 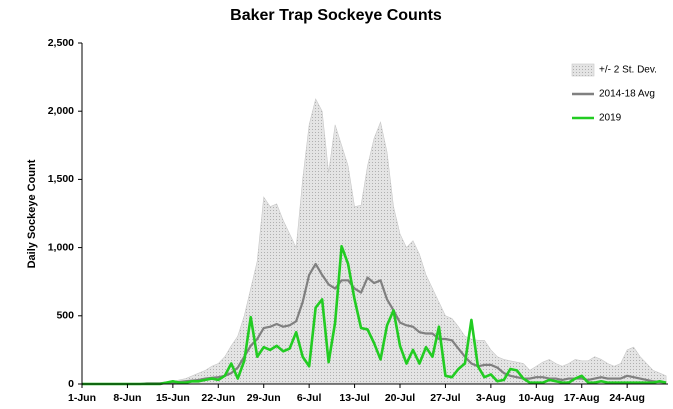 What do you see at coordinates (32, 213) in the screenshot?
I see `y-axis-label: Daily Sockeye Count` at bounding box center [32, 213].